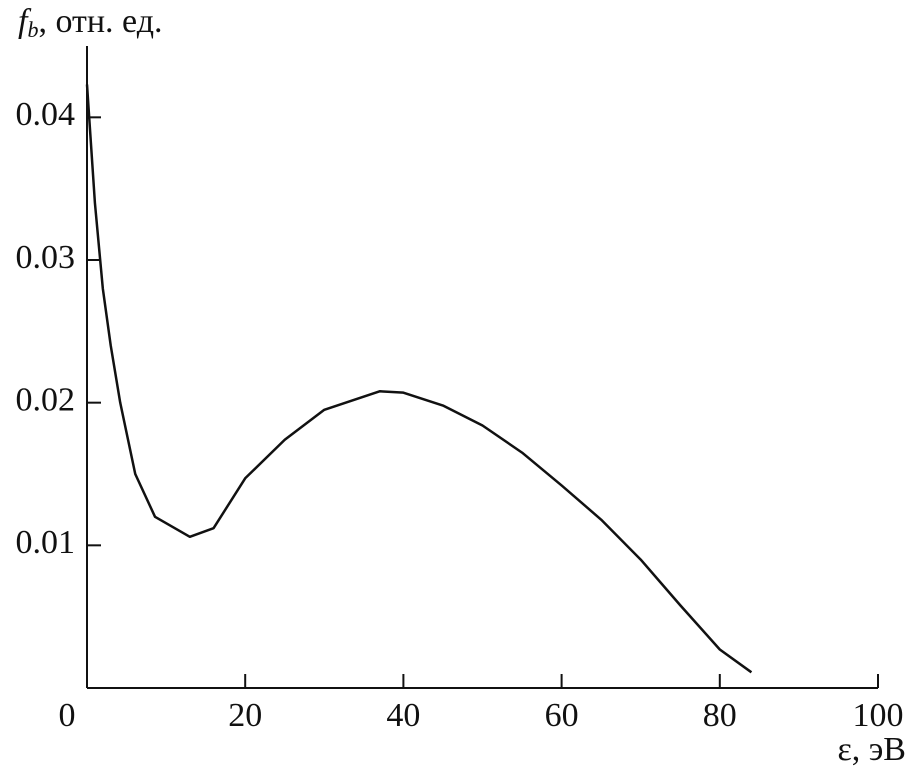  I want to click on y-axis-label: fb, отн. ед., so click(90, 22).